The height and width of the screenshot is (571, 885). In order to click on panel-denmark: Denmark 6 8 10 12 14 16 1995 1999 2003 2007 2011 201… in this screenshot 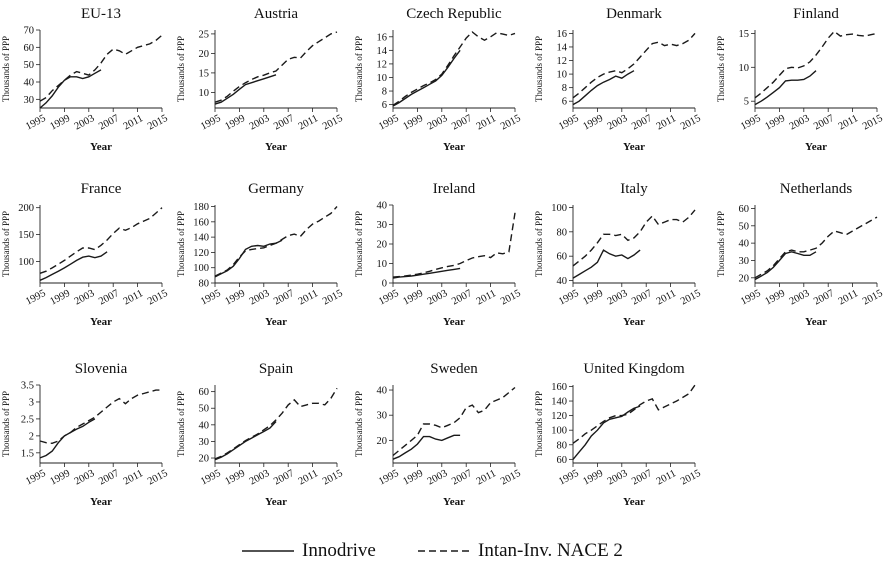, I will do `click(618, 79)`.